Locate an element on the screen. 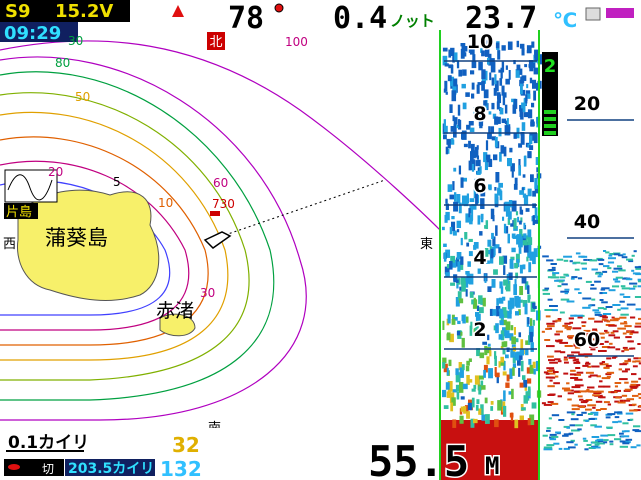 The height and width of the screenshot is (480, 641). contour-label: 20 is located at coordinates (55, 172).